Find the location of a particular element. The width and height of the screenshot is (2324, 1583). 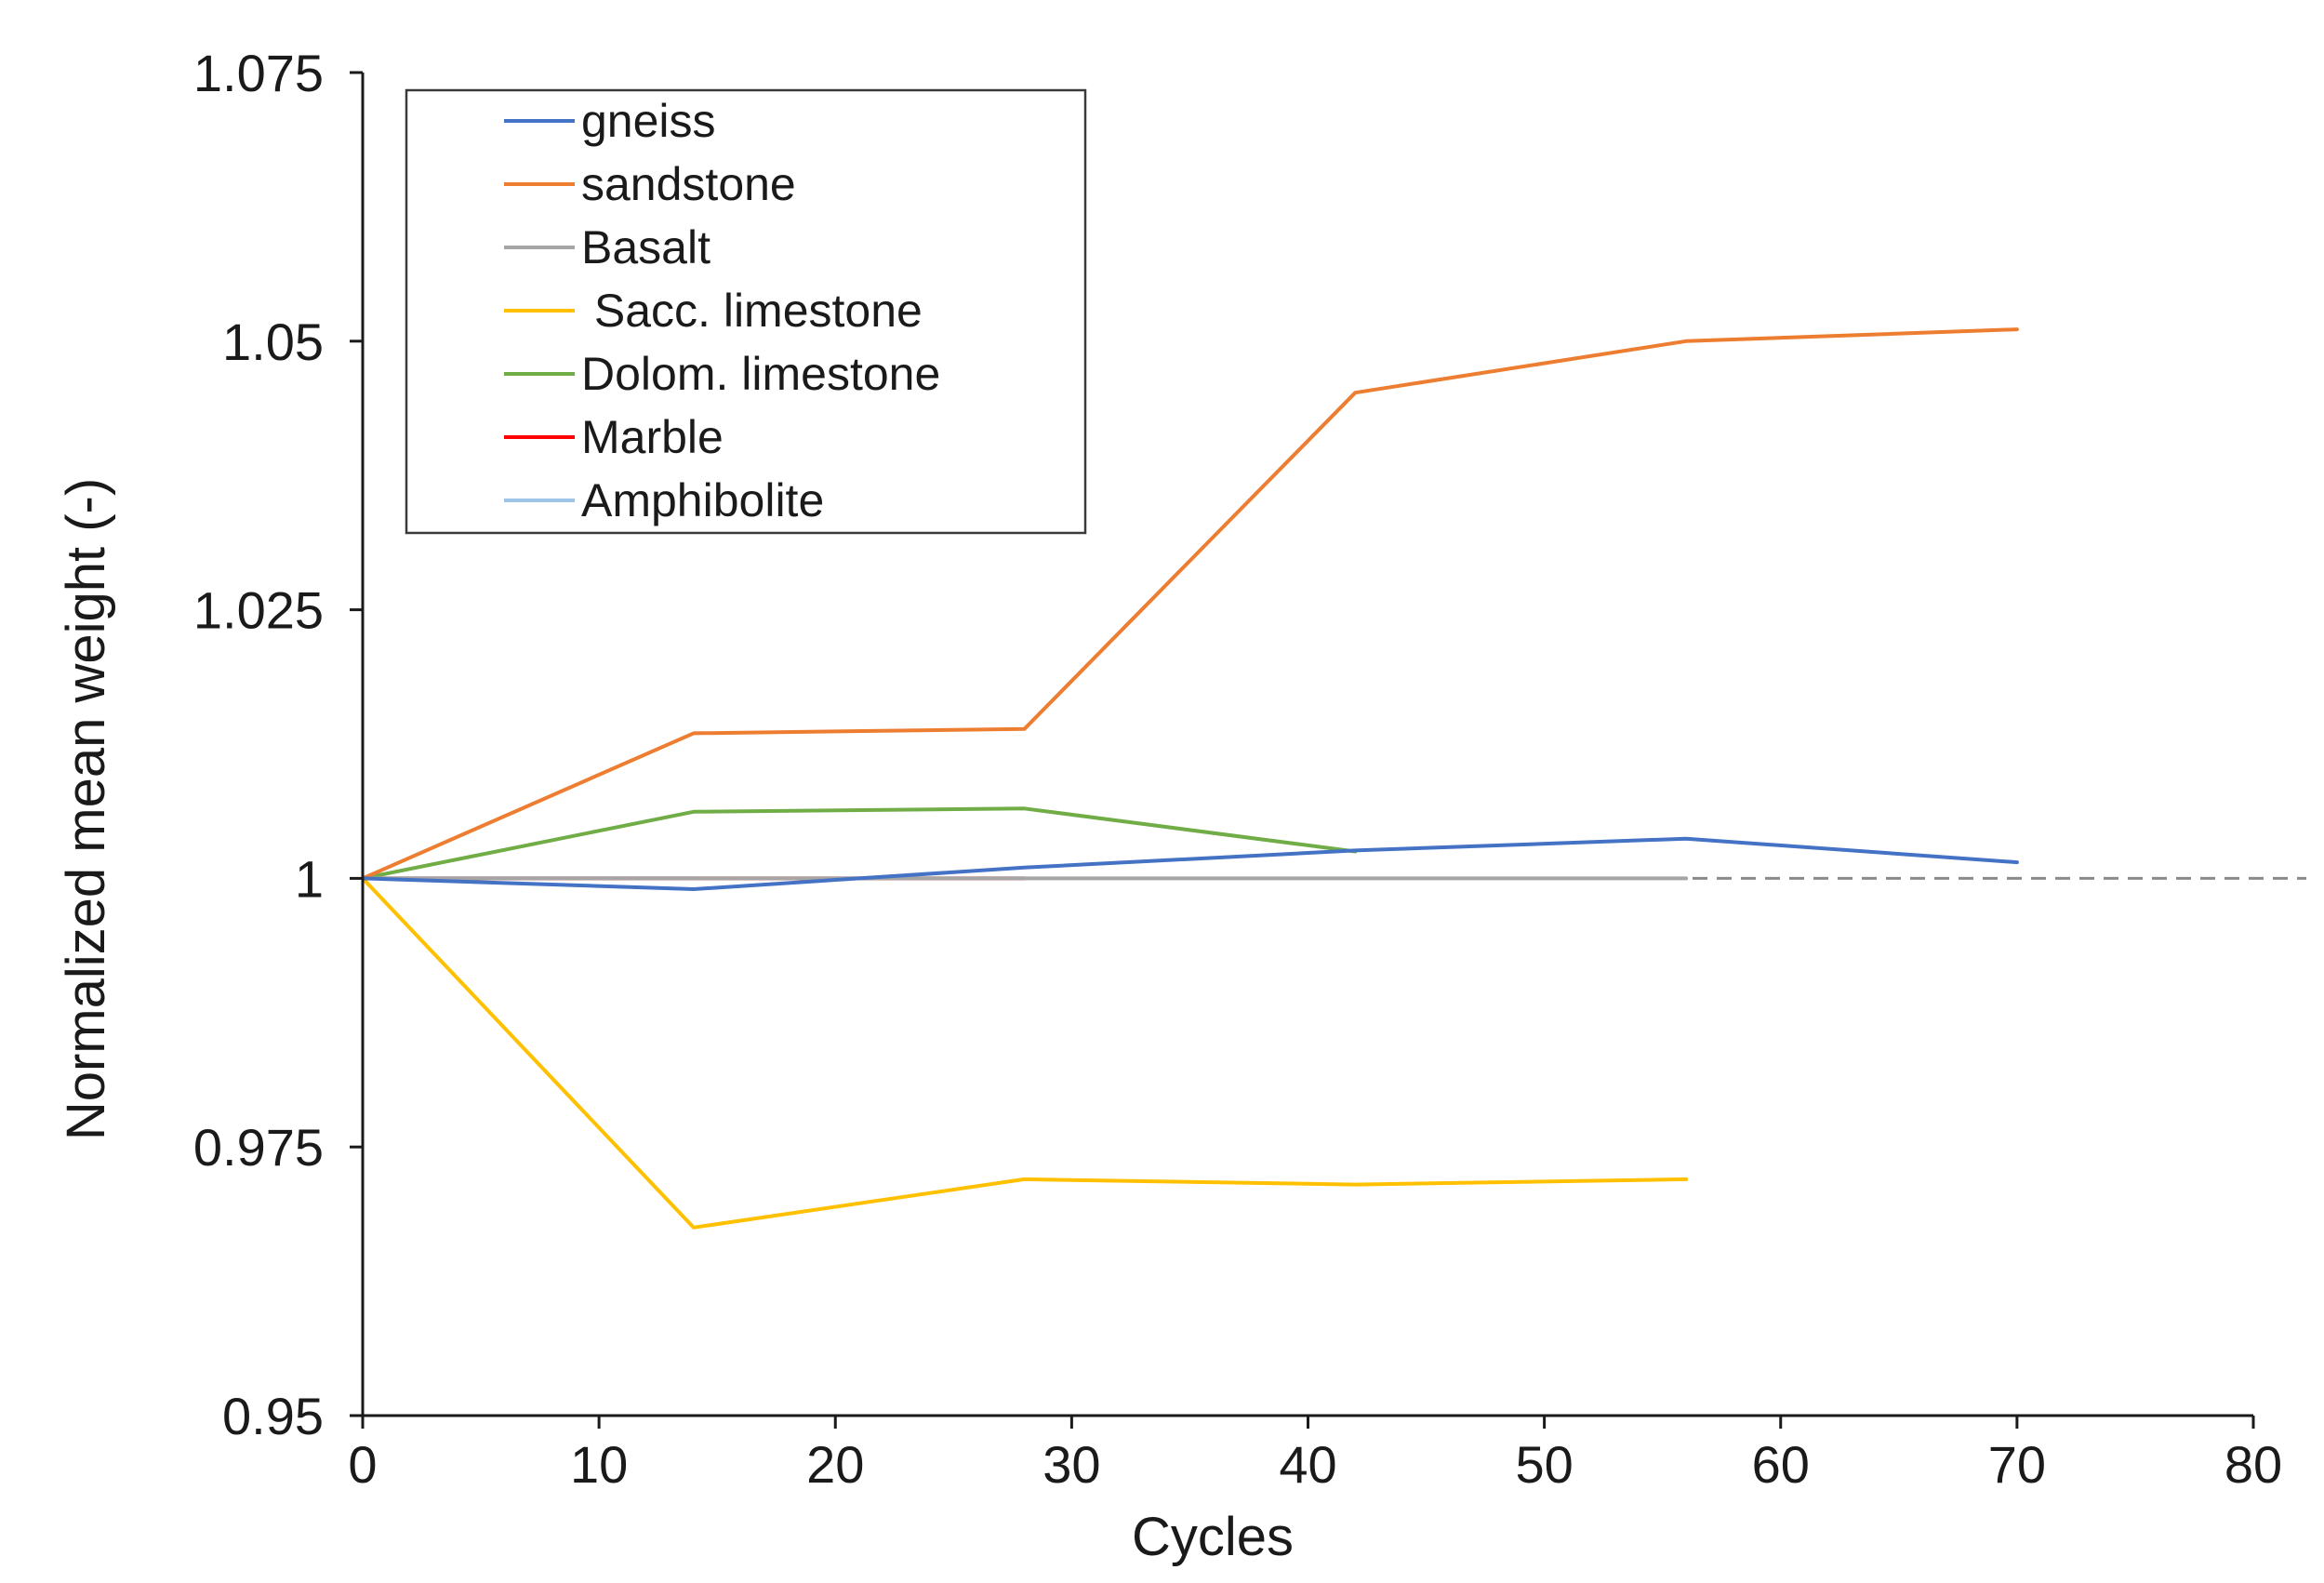

x-tick-label: 40 is located at coordinates (1308, 1464).